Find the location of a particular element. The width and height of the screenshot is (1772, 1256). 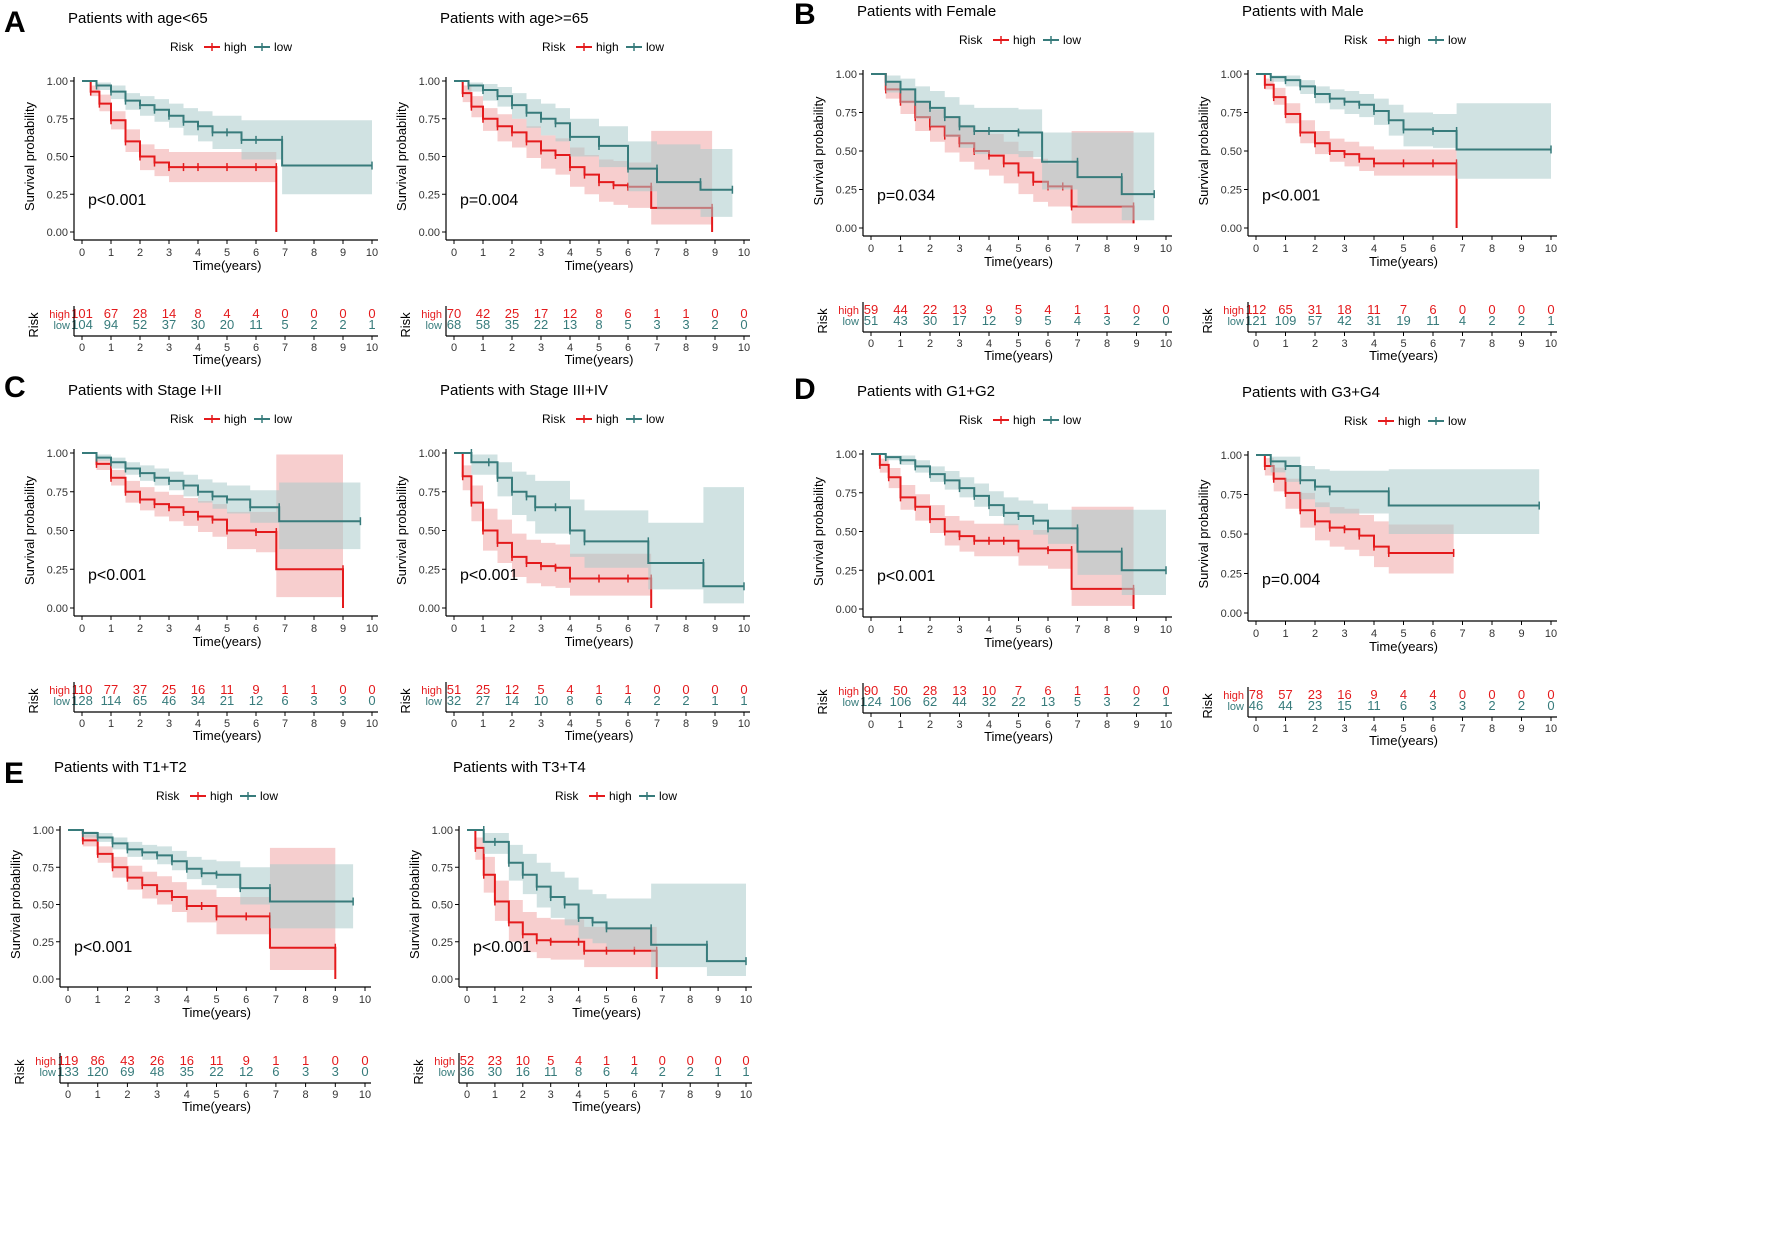

y-tick-label: 0.25 is located at coordinates (1231, 575).